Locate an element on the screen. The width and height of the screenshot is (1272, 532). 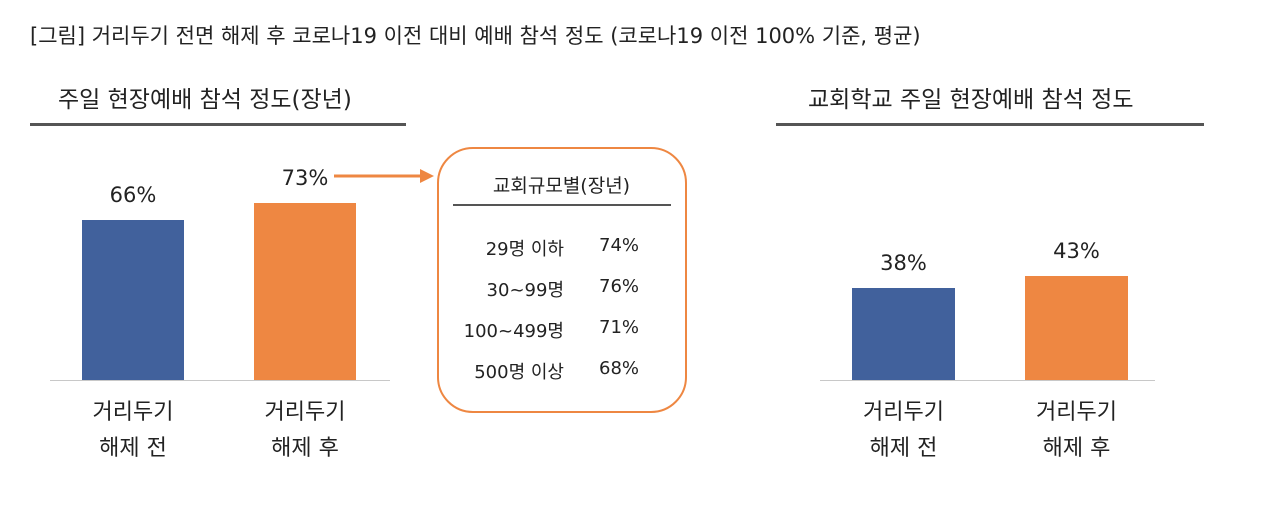
data-label: 73% is located at coordinates (305, 177).